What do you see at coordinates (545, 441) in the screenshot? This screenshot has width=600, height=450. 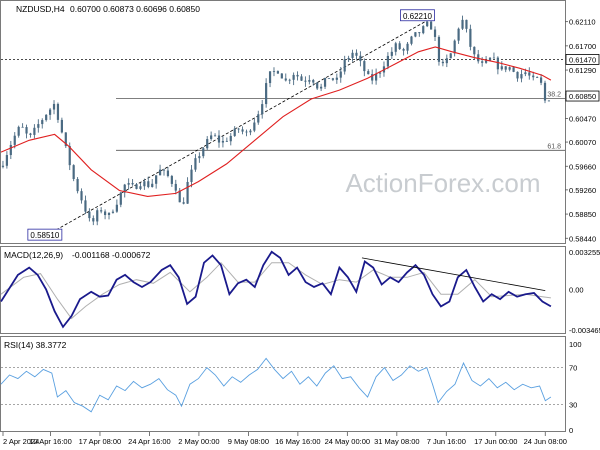 I see `time-tick-label: 24 Jun 08:00` at bounding box center [545, 441].